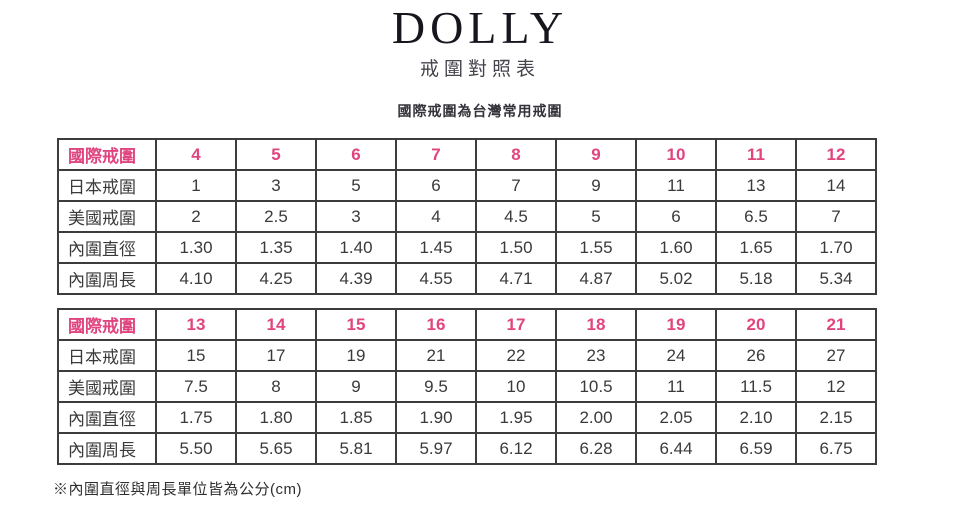 Image resolution: width=960 pixels, height=516 pixels. Describe the element at coordinates (356, 417) in the screenshot. I see `size-cell: 1.85` at that location.